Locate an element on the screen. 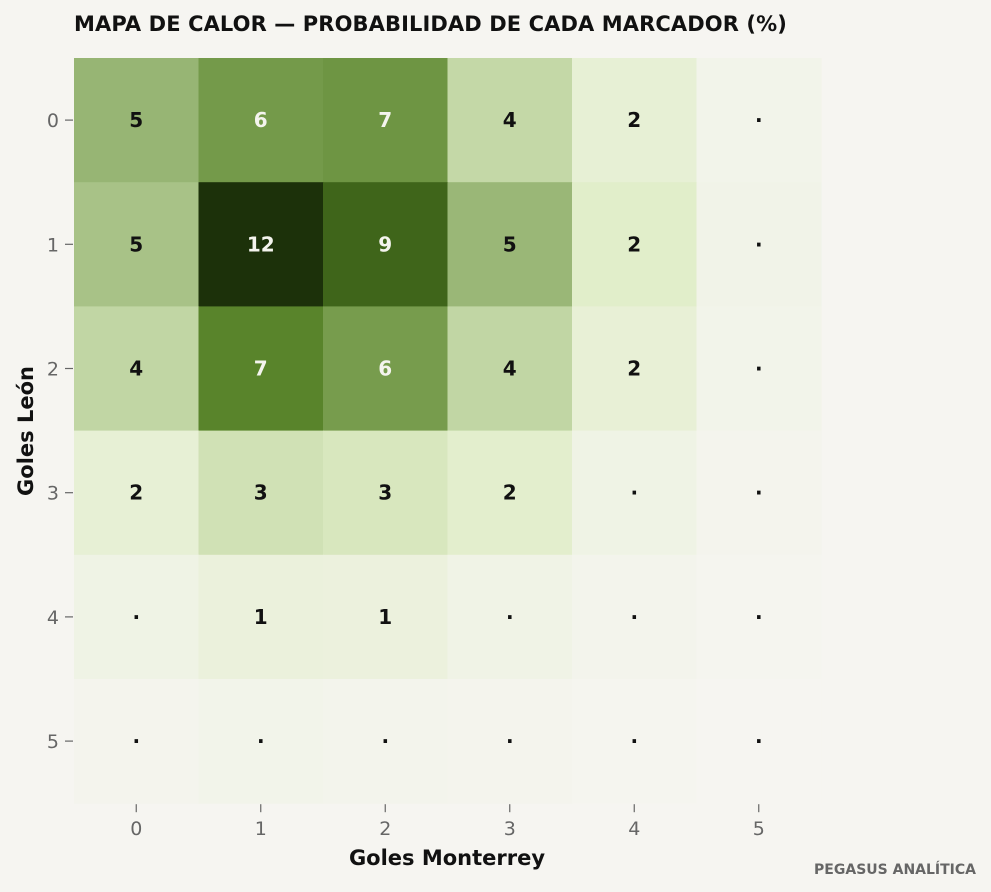 This screenshot has width=991, height=892. x-tick-label: 1 is located at coordinates (261, 829).